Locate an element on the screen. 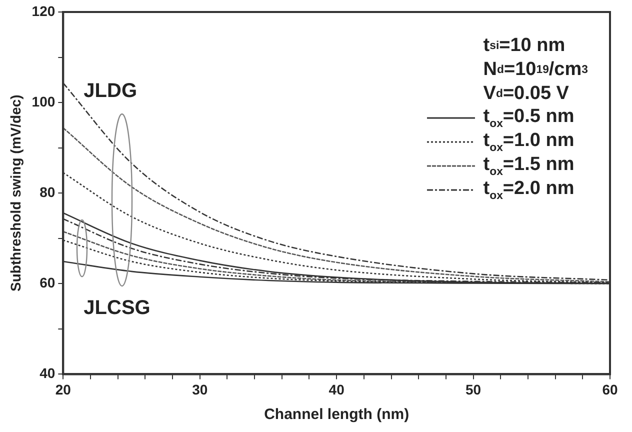 The image size is (632, 432). y-tick-label: 100 is located at coordinates (44, 101).